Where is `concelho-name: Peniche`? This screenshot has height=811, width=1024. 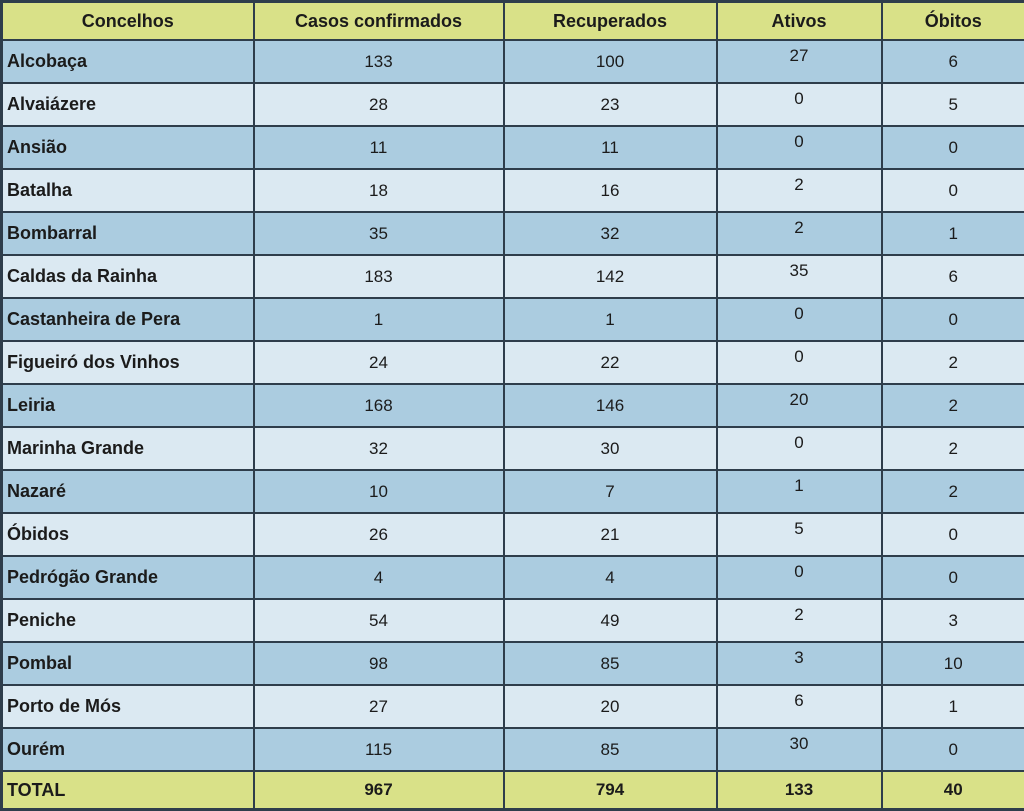 concelho-name: Peniche is located at coordinates (128, 620).